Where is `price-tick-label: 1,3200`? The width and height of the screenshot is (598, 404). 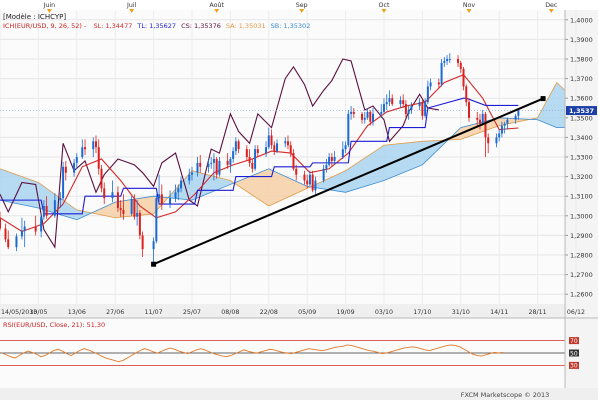
price-tick-label: 1,3200 is located at coordinates (581, 177).